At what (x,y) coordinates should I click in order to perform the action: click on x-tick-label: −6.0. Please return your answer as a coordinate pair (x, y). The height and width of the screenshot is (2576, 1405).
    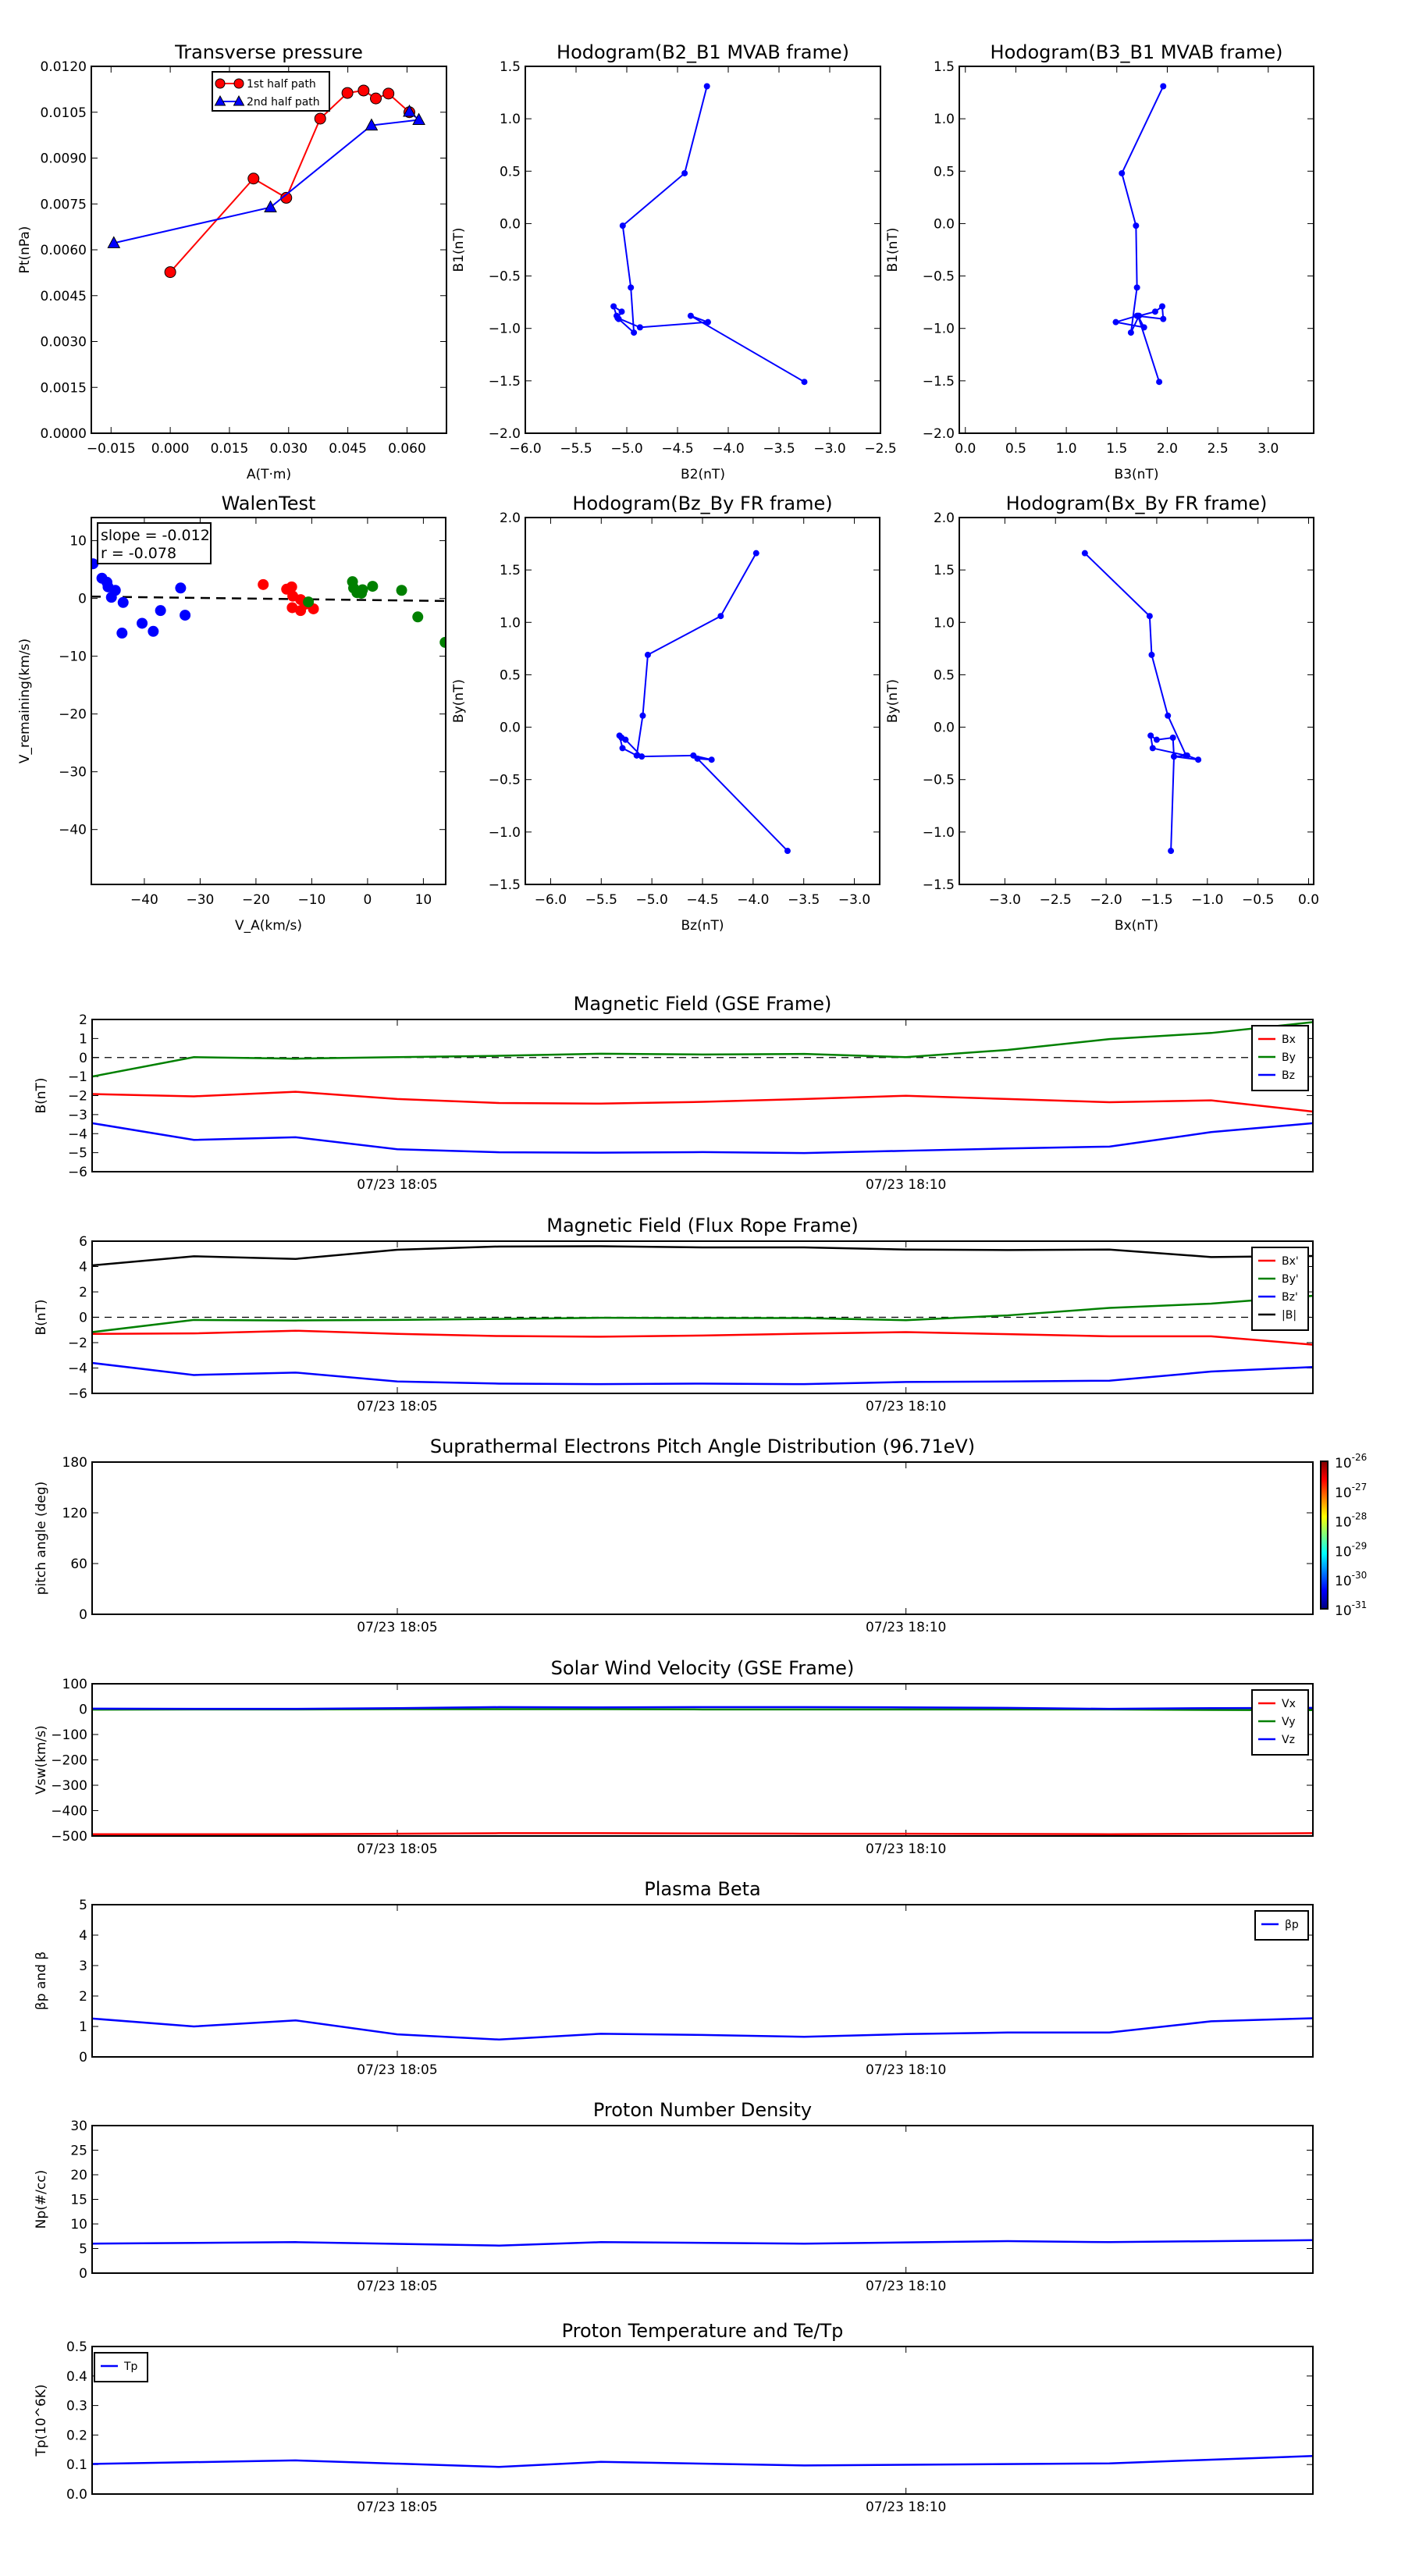
    Looking at the image, I should click on (551, 900).